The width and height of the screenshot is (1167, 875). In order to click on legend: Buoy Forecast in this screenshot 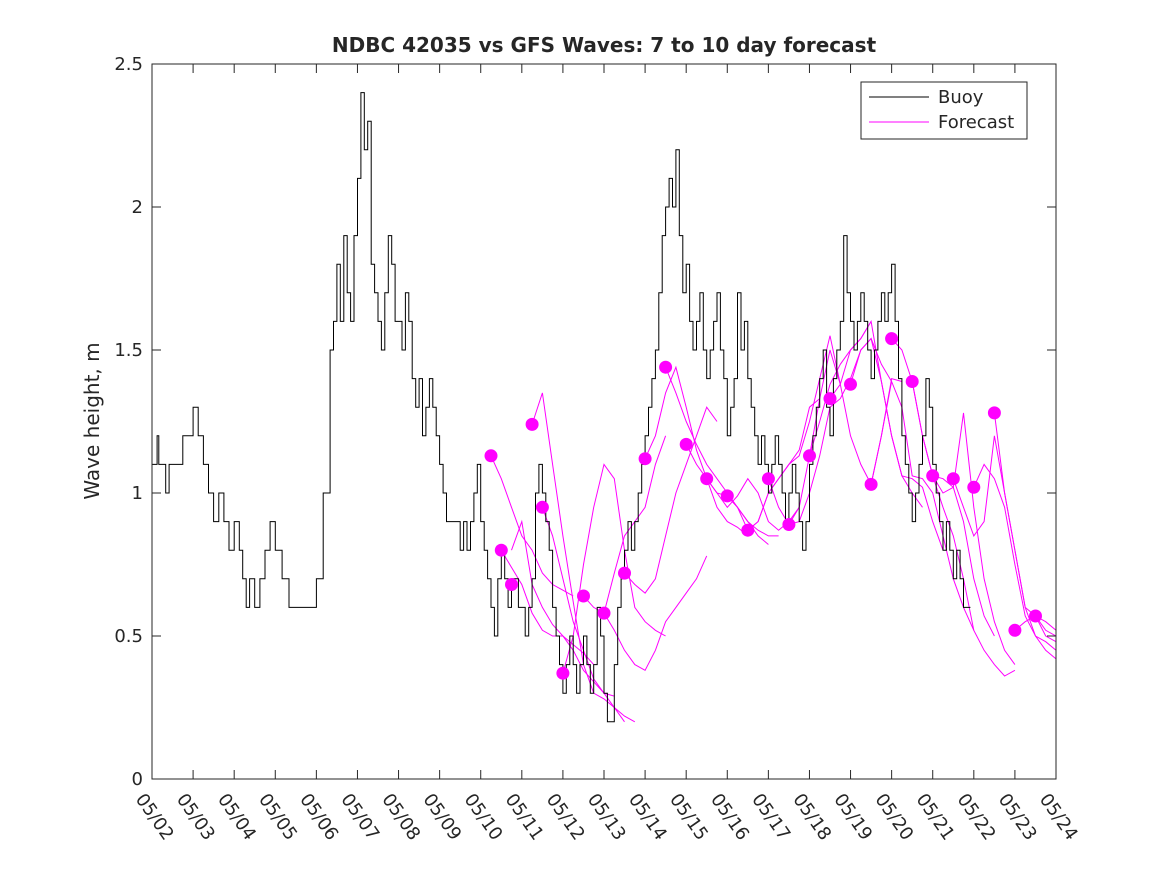, I will do `click(944, 110)`.